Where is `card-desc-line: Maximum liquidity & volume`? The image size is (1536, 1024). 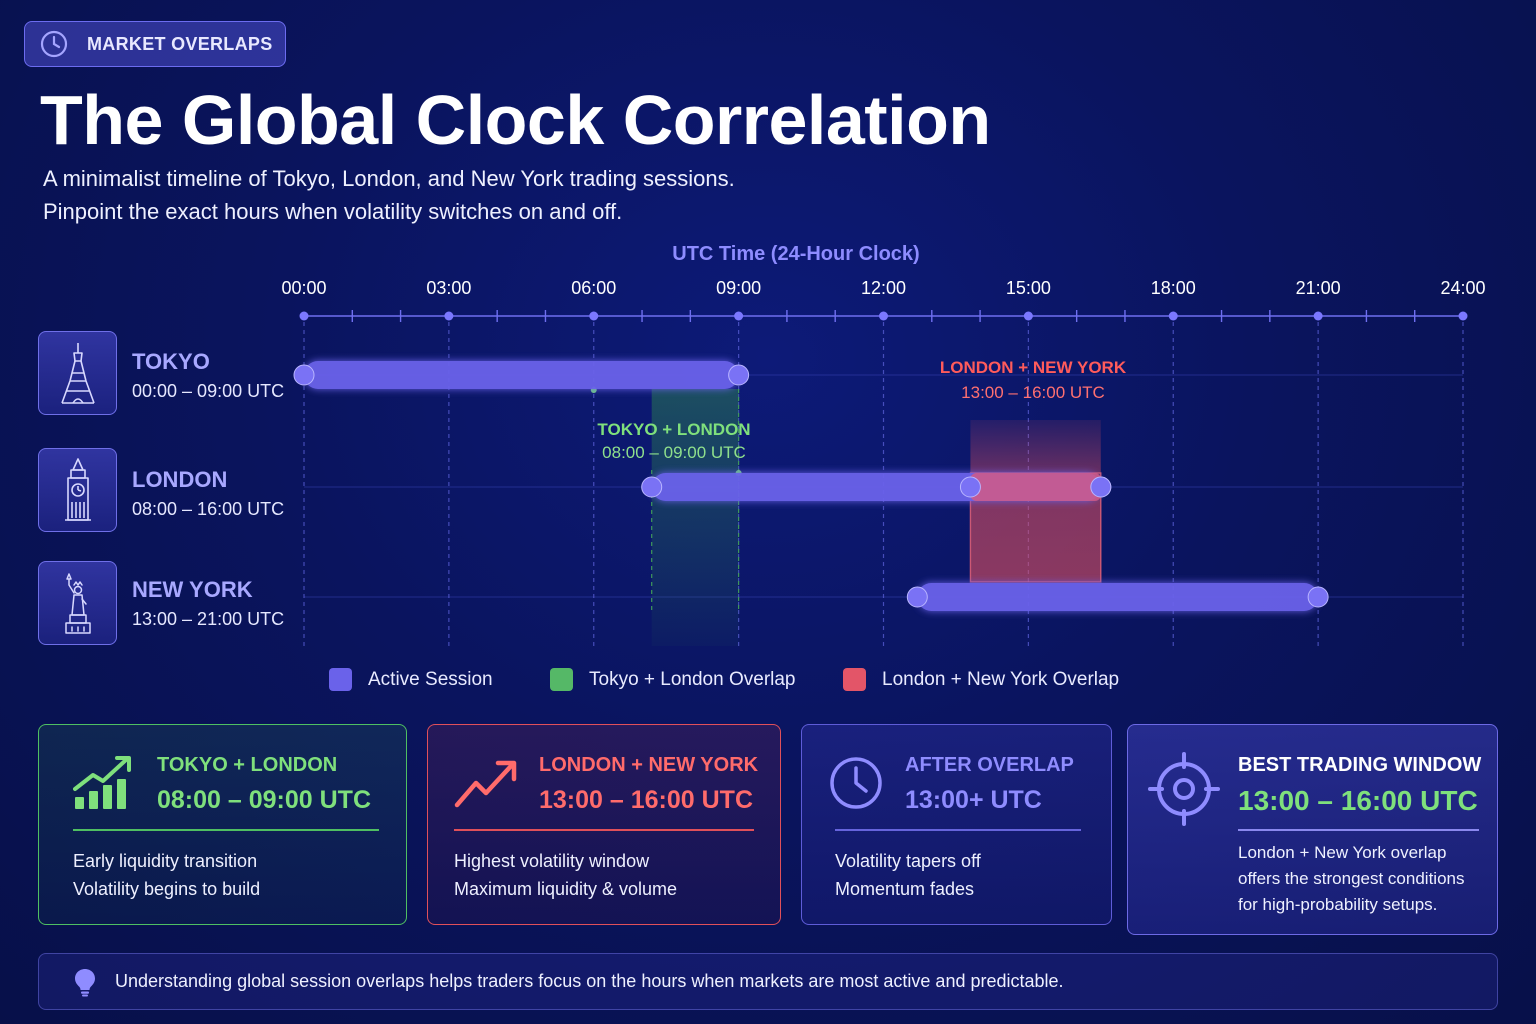 card-desc-line: Maximum liquidity & volume is located at coordinates (566, 889).